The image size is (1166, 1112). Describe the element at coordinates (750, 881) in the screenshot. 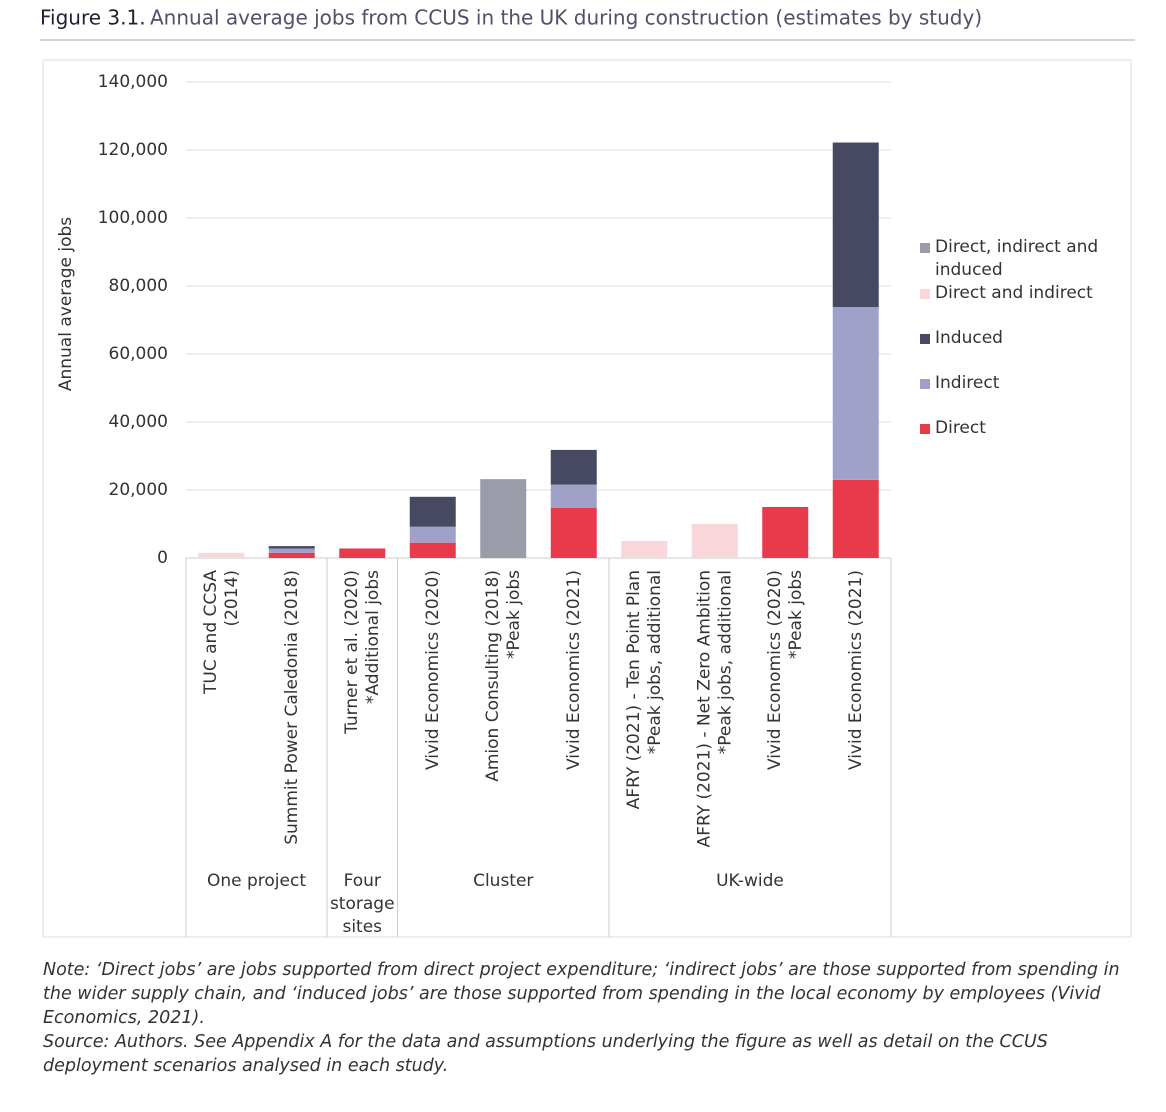

I see `group-label: UK-wide` at that location.